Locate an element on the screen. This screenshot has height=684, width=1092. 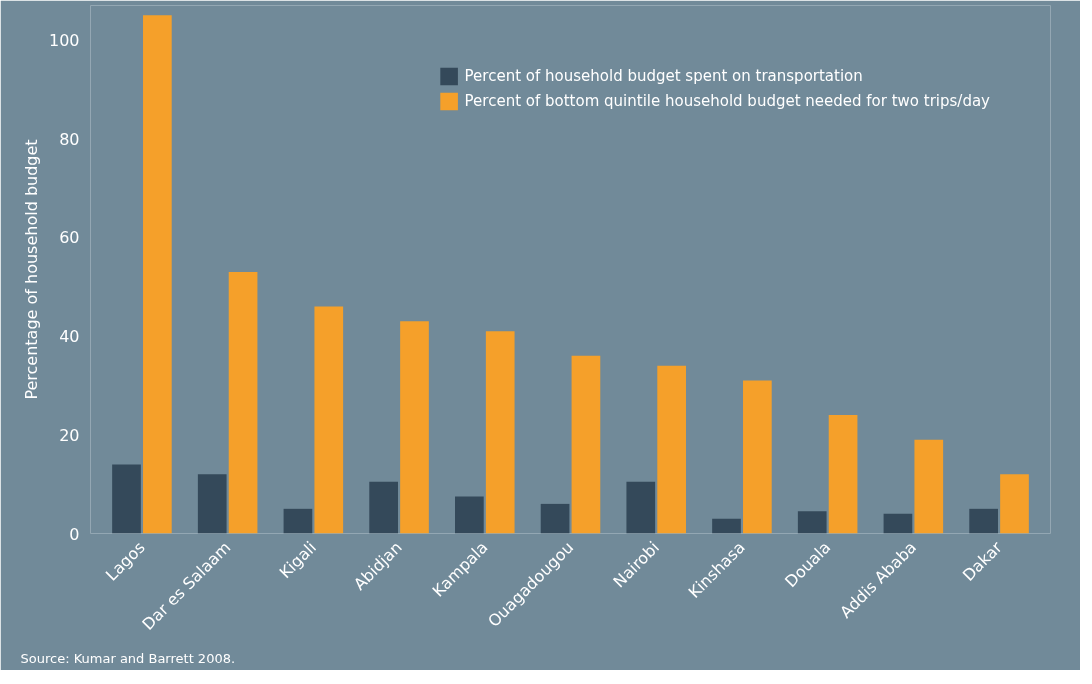
y-tick-label: 100 is located at coordinates (64, 41).